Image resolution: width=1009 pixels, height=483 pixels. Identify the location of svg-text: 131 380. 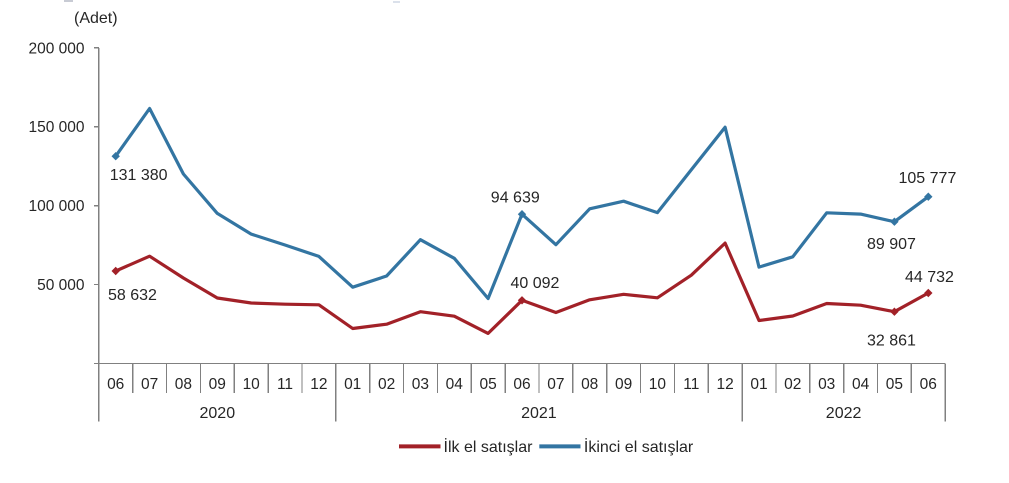
(139, 175).